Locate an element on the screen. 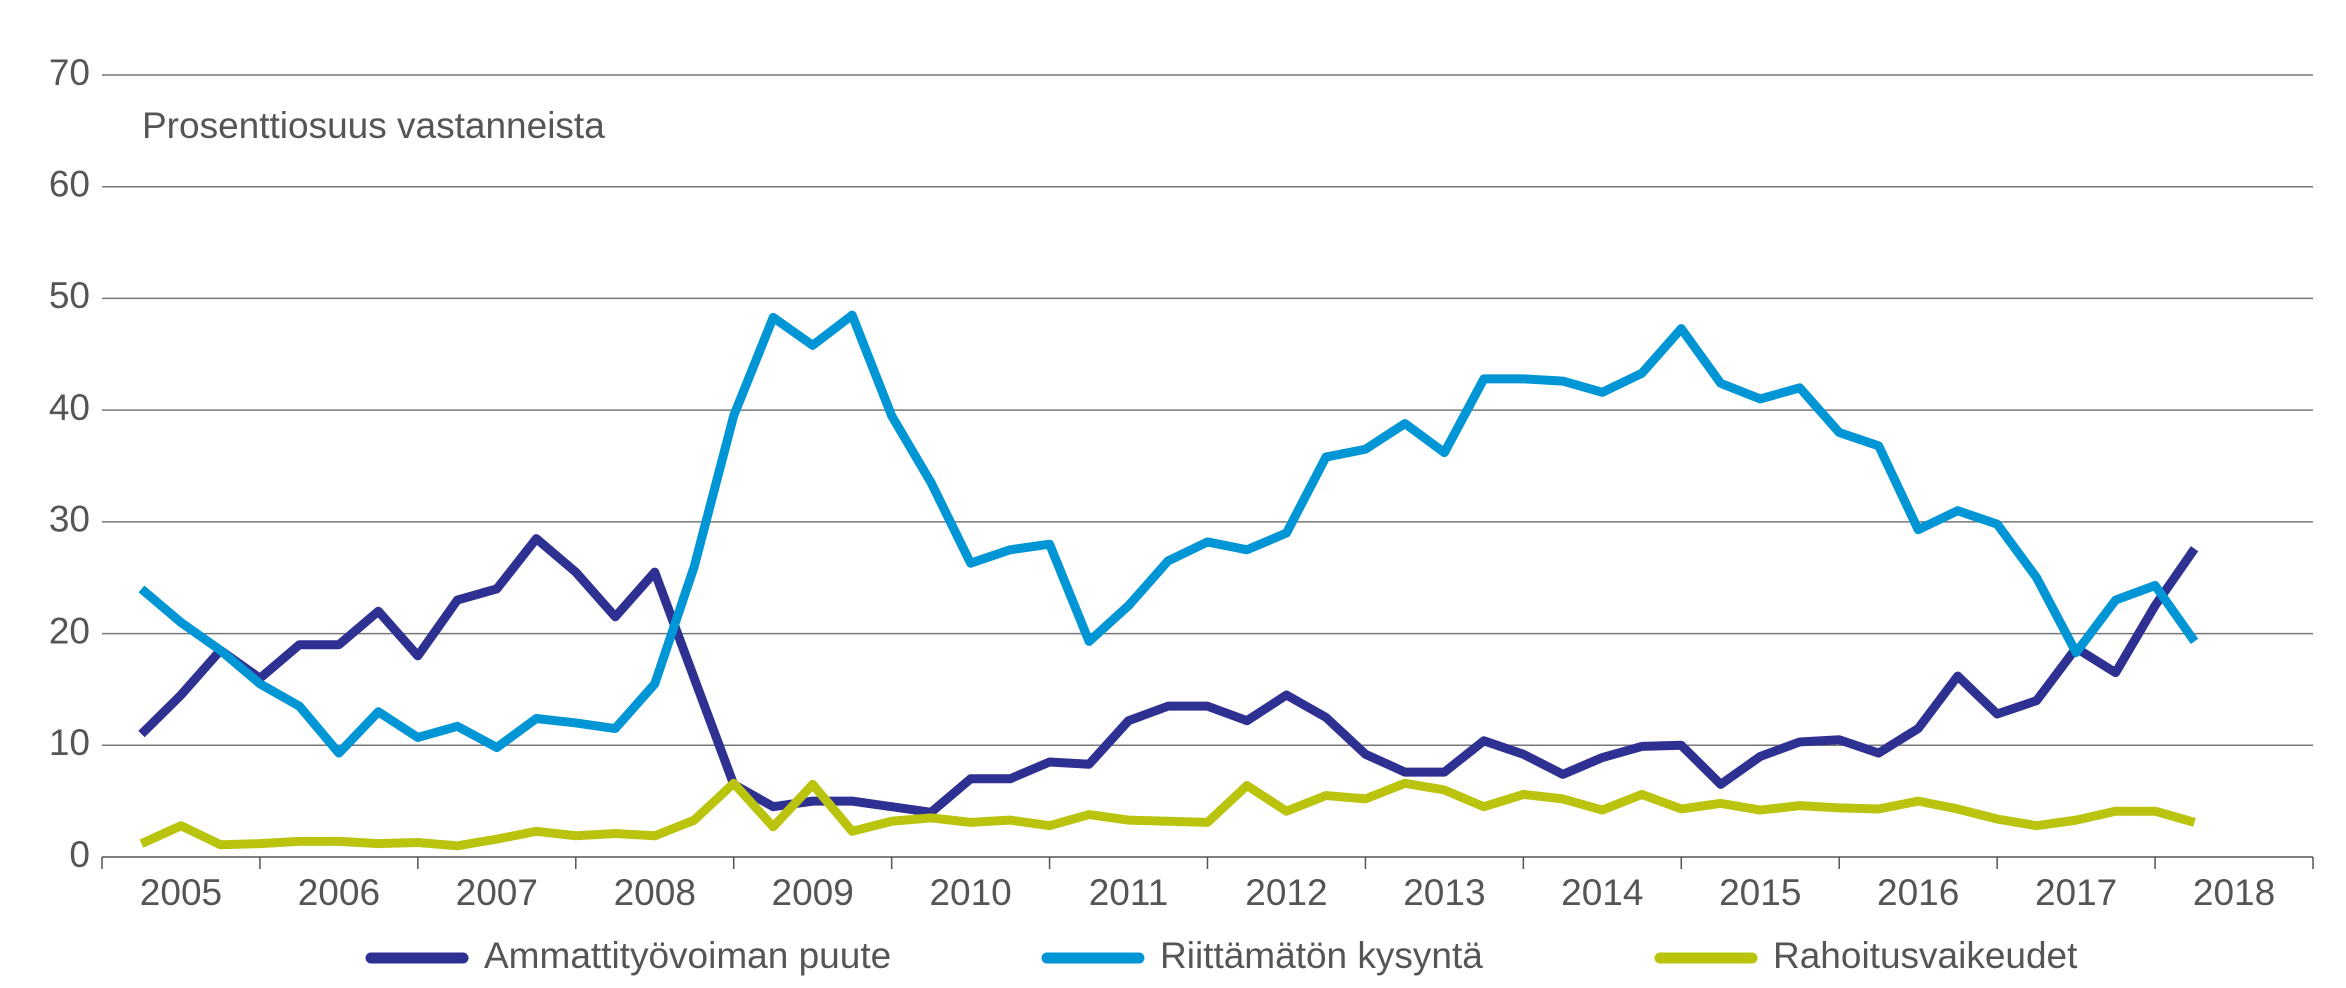 This screenshot has height=988, width=2346. x-tick-label: 2010 is located at coordinates (970, 892).